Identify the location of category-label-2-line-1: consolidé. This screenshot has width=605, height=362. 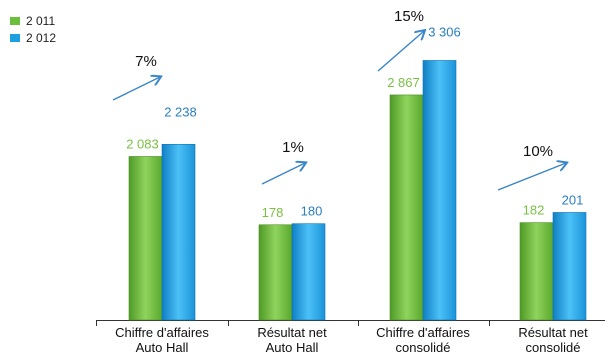
(423, 347).